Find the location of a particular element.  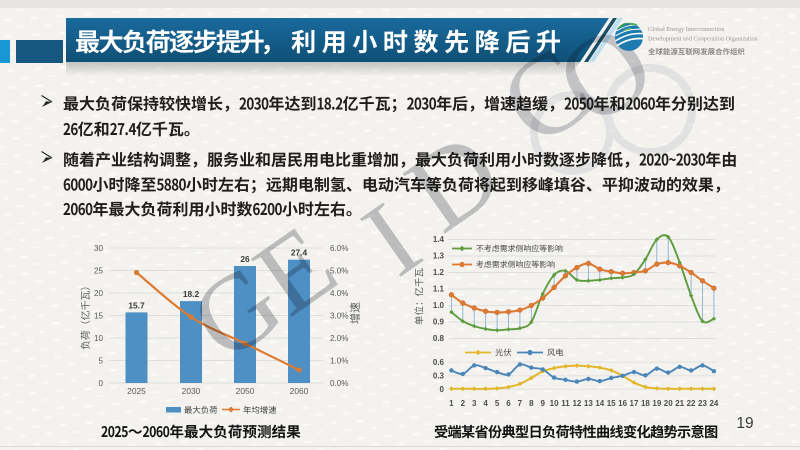

svg-text: 6 is located at coordinates (508, 403).